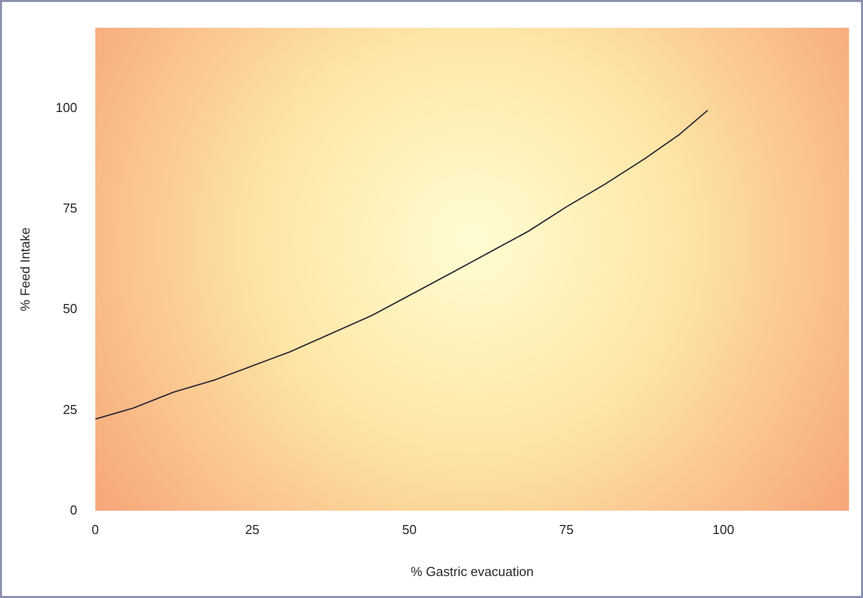  Describe the element at coordinates (566, 530) in the screenshot. I see `x-tick-label: 75` at that location.